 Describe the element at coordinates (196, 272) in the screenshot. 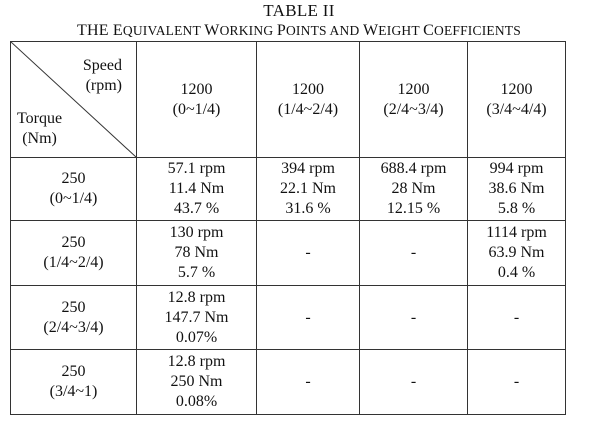

I see `cell-line: 5.7 %` at that location.